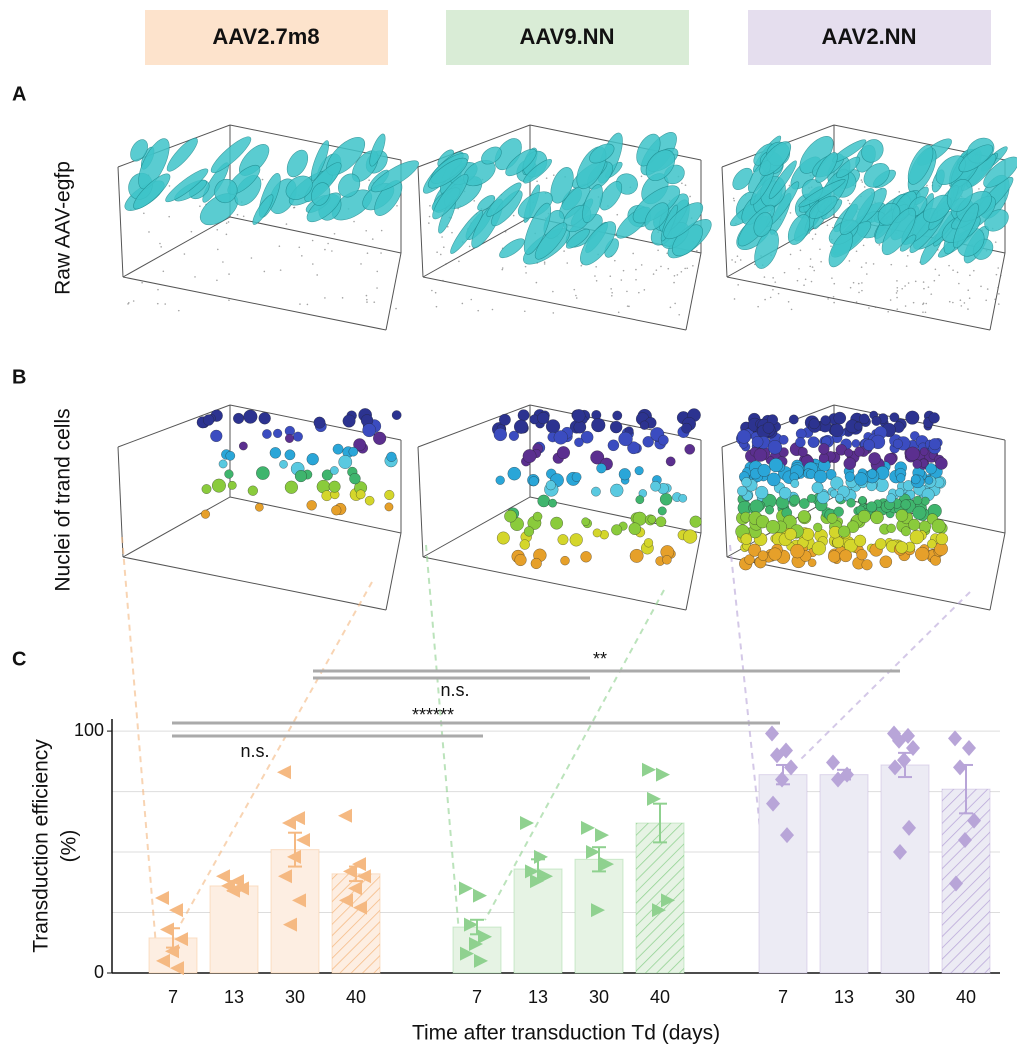 The width and height of the screenshot is (1017, 1055). Describe the element at coordinates (69, 846) in the screenshot. I see `y-axis-label: (%)` at that location.